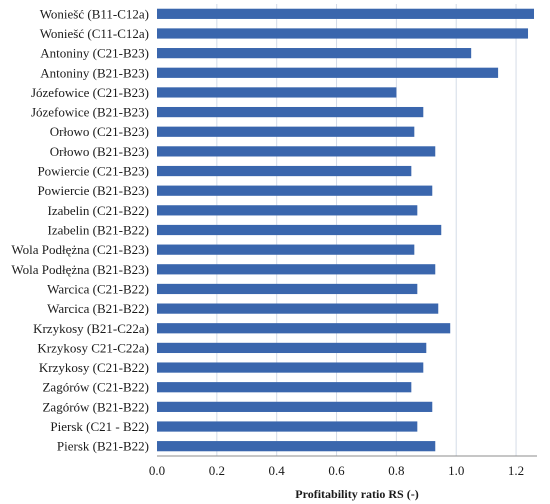 The image size is (550, 504). Describe the element at coordinates (356, 494) in the screenshot. I see `x-axis-title: Profitability ratio RS (-)` at that location.